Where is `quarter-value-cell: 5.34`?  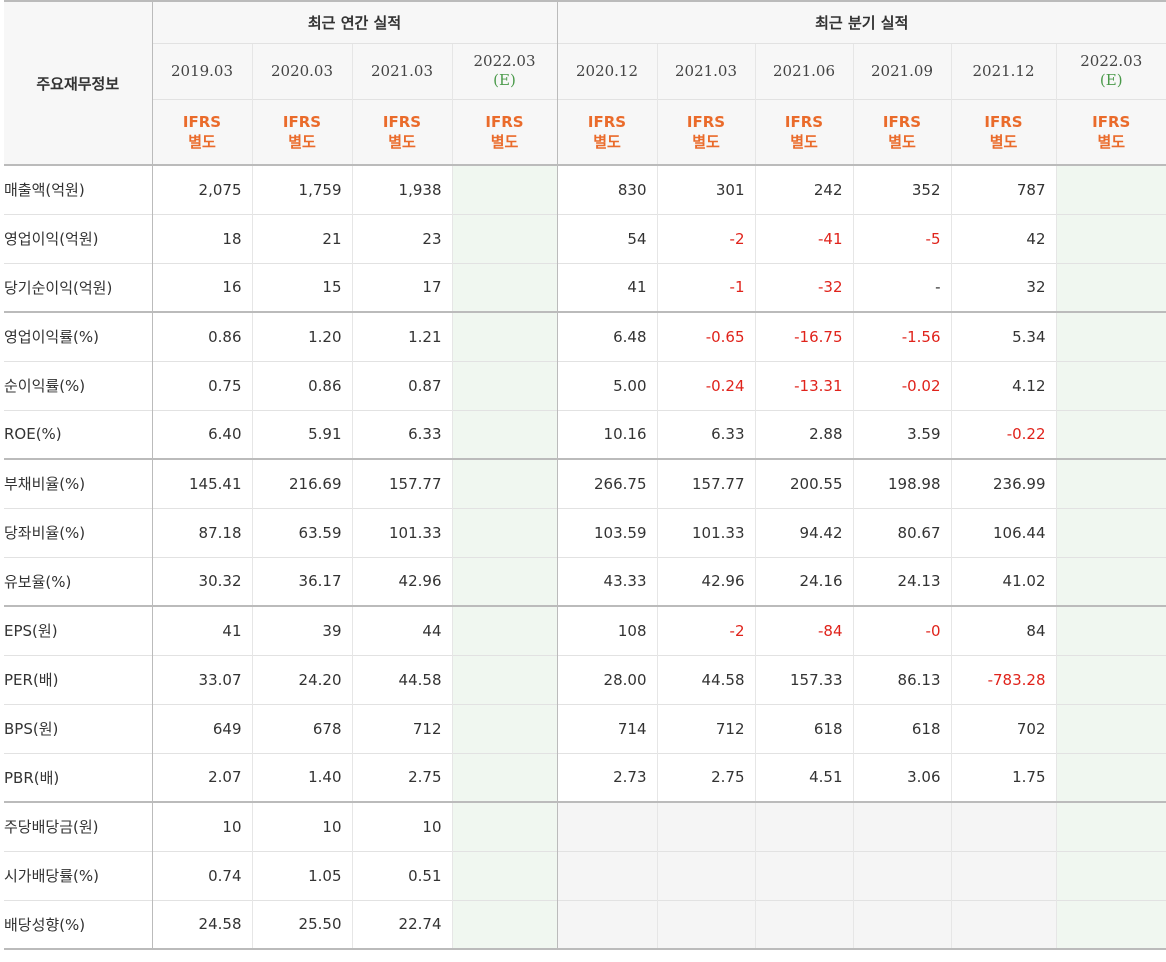 quarter-value-cell: 5.34 is located at coordinates (1003, 336).